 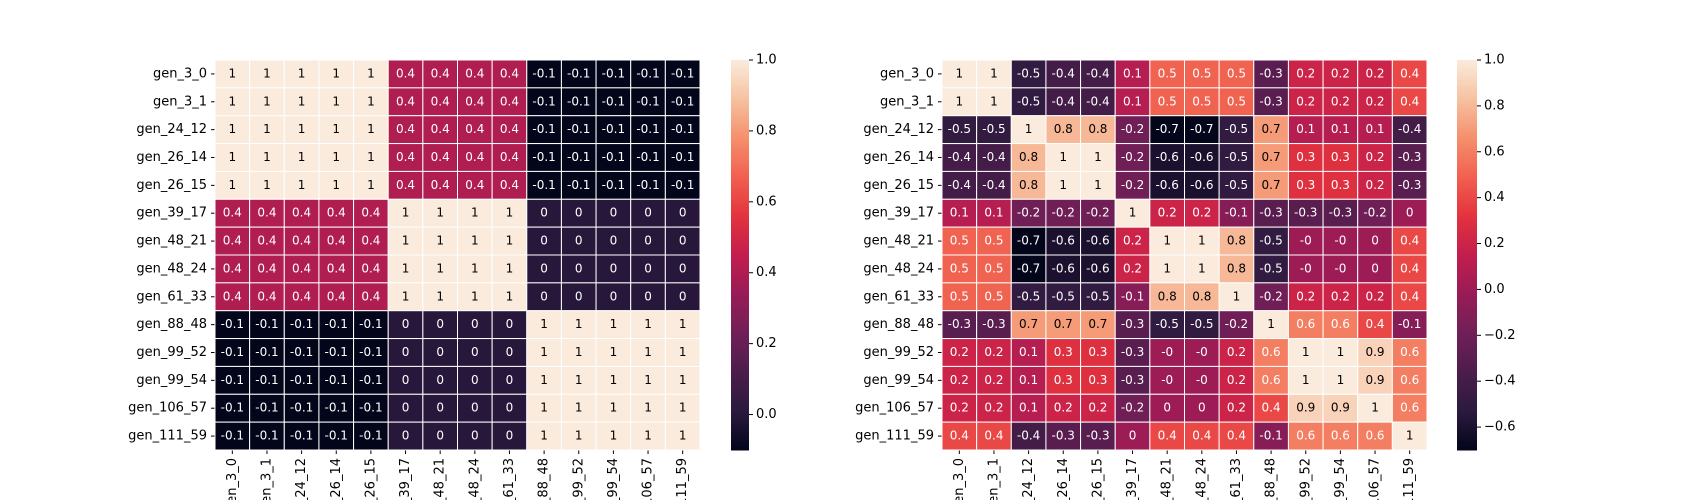 I want to click on y-tick-label: gen_24_12, so click(x=171, y=129).